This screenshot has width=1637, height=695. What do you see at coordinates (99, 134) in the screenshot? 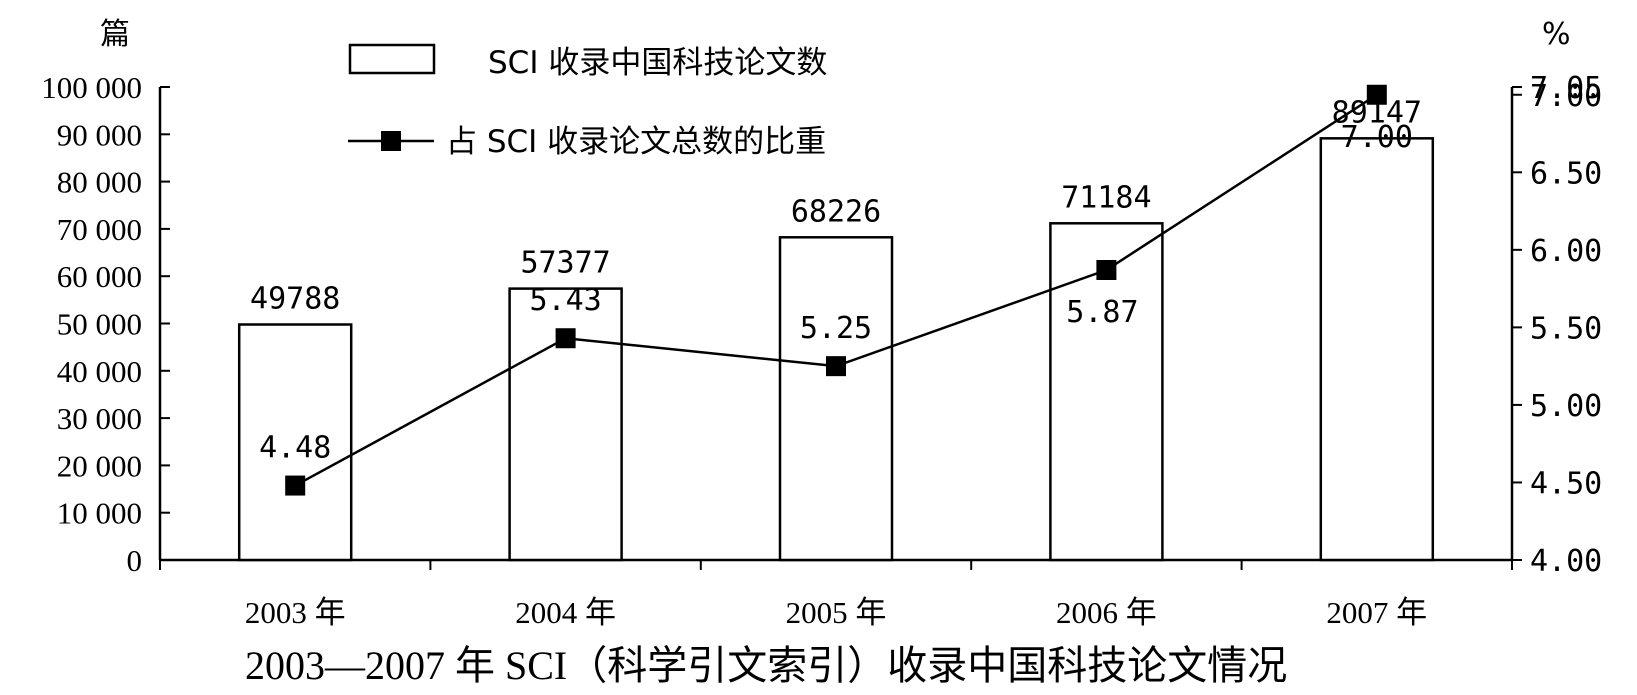
I see `left-axis-tick-label: 90 000` at bounding box center [99, 134].